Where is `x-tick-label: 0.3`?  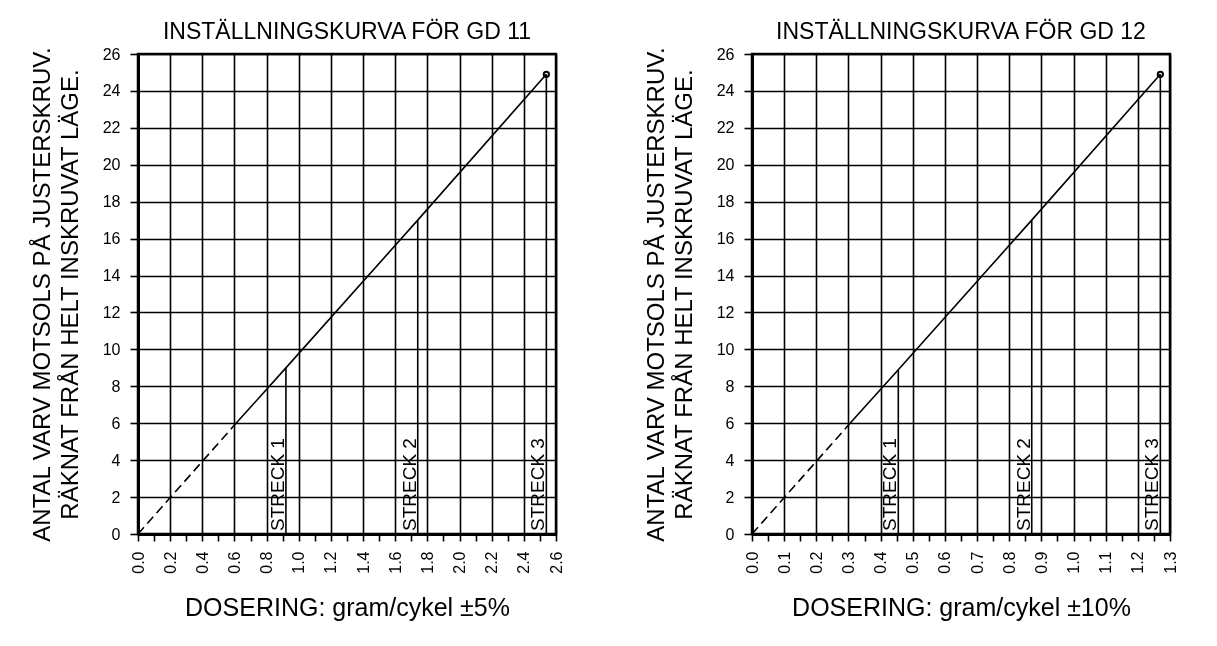
x-tick-label: 0.3 is located at coordinates (848, 562).